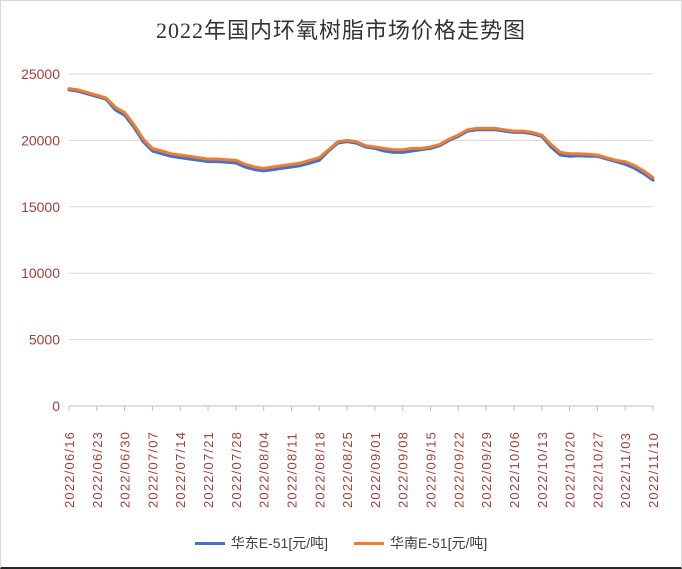  What do you see at coordinates (340, 30) in the screenshot?
I see `chart-title: 2022年国内环氧树脂市场价格走势图` at bounding box center [340, 30].